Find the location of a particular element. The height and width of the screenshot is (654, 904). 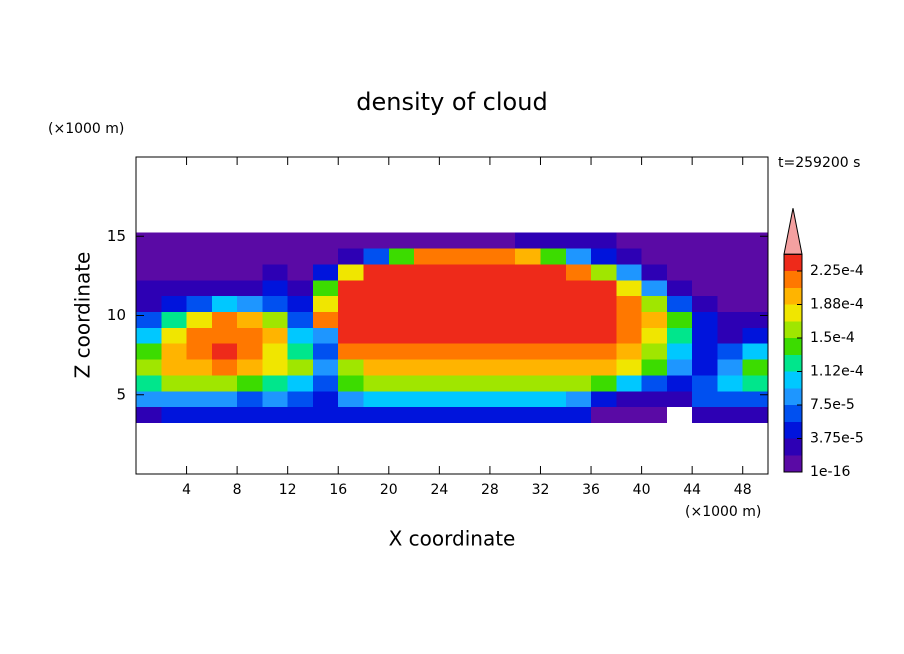

x-tick-label: 8 is located at coordinates (237, 490).